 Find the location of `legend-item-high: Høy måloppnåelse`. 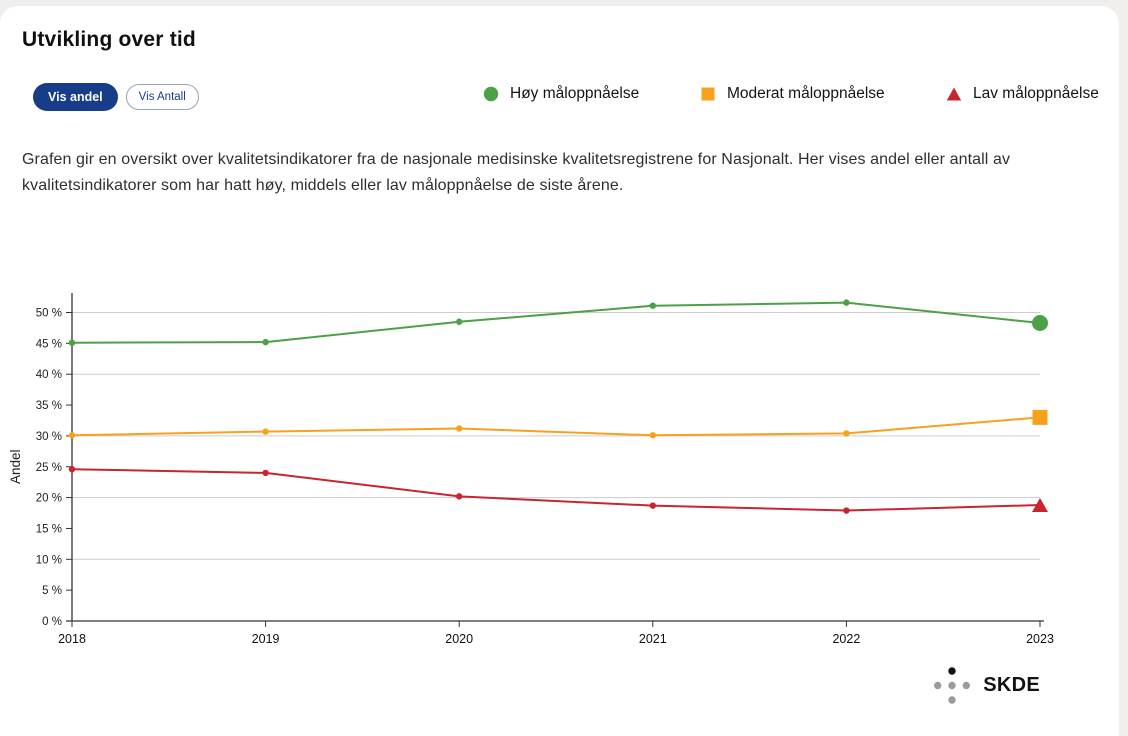

legend-item-high: Høy måloppnåelse is located at coordinates (561, 94).